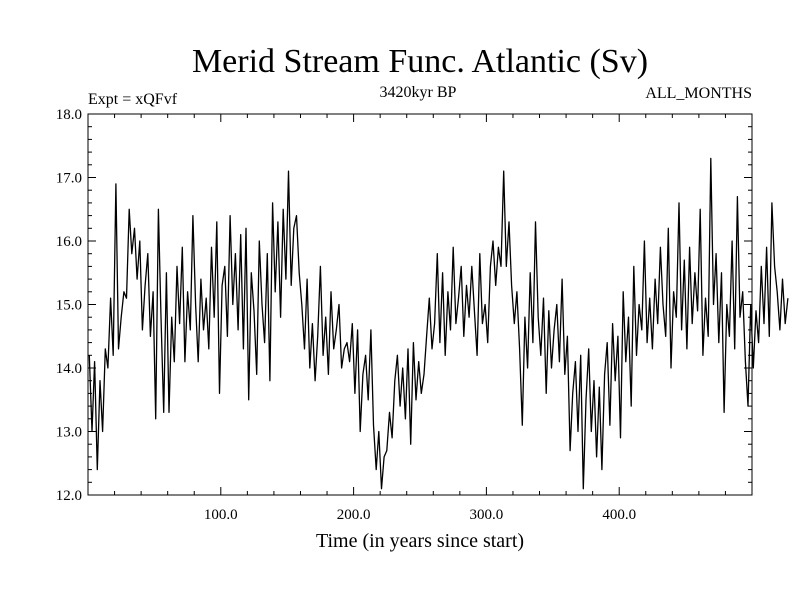 This screenshot has height=600, width=800. I want to click on y-tick-label: 13.0, so click(69, 433).